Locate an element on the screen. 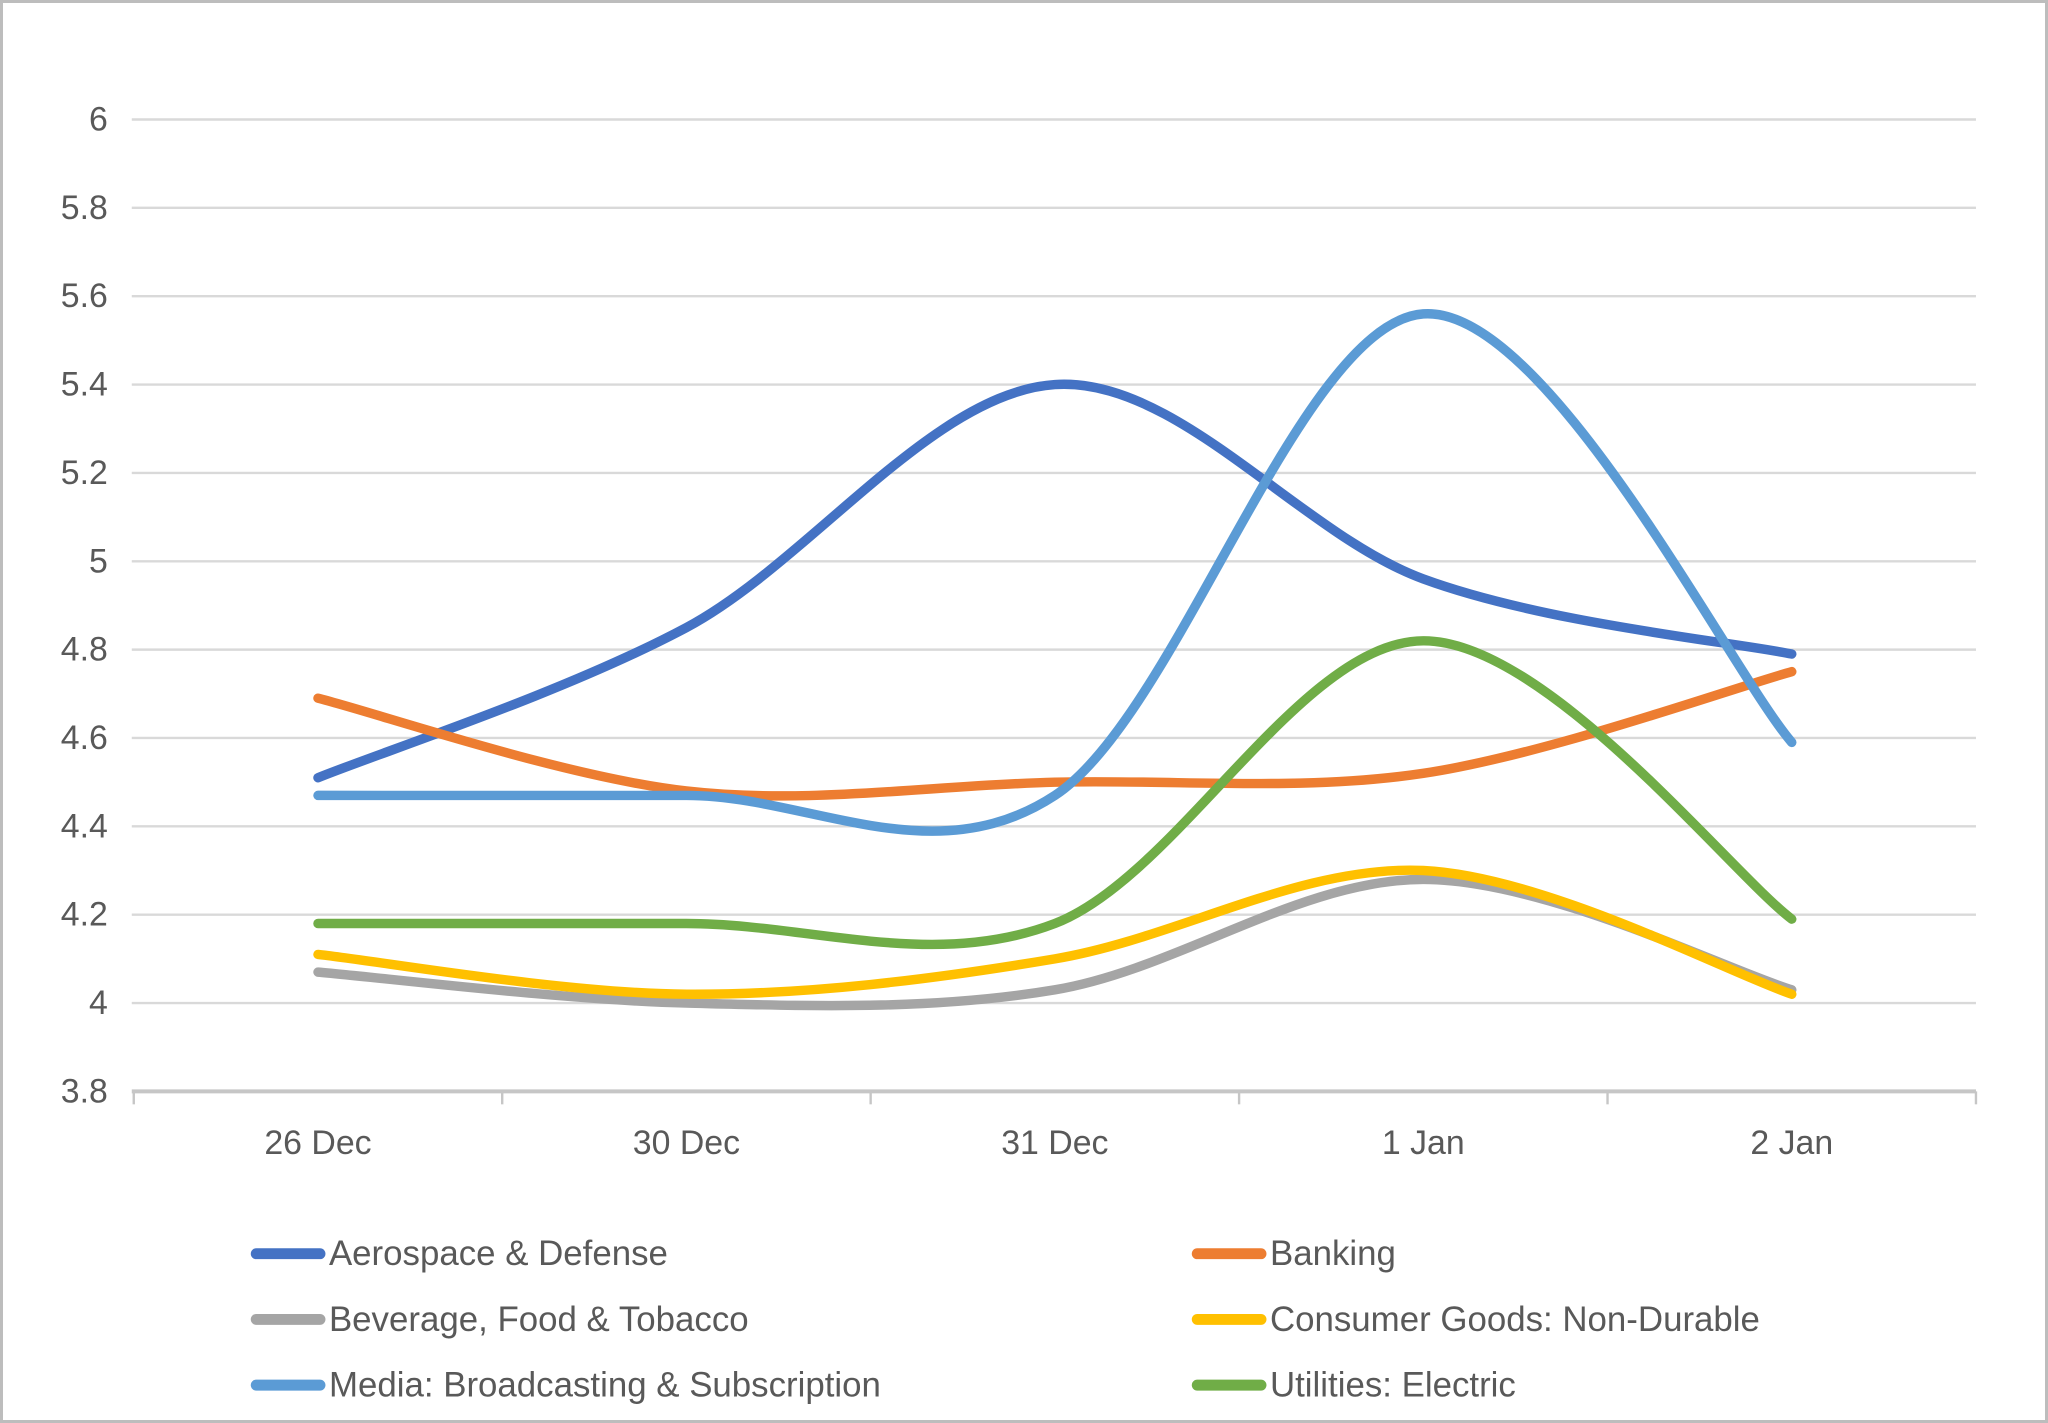 The image size is (2048, 1423). legend-label-banking: Banking is located at coordinates (1333, 1253).